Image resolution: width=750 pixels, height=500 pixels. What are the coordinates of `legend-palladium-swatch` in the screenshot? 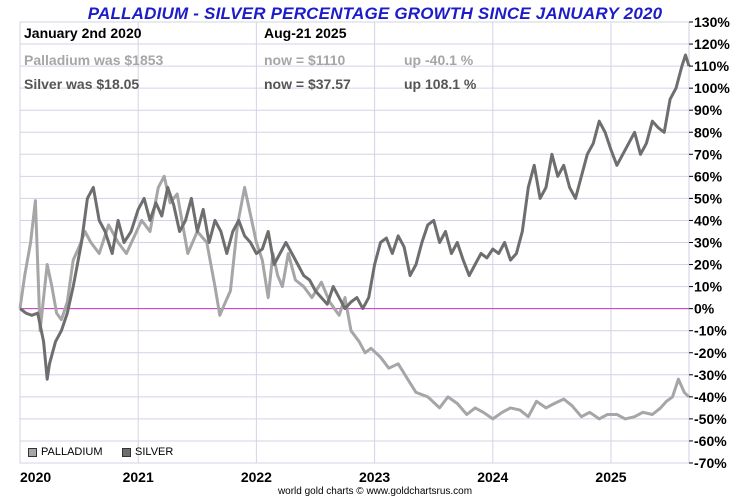 It's located at (32, 452).